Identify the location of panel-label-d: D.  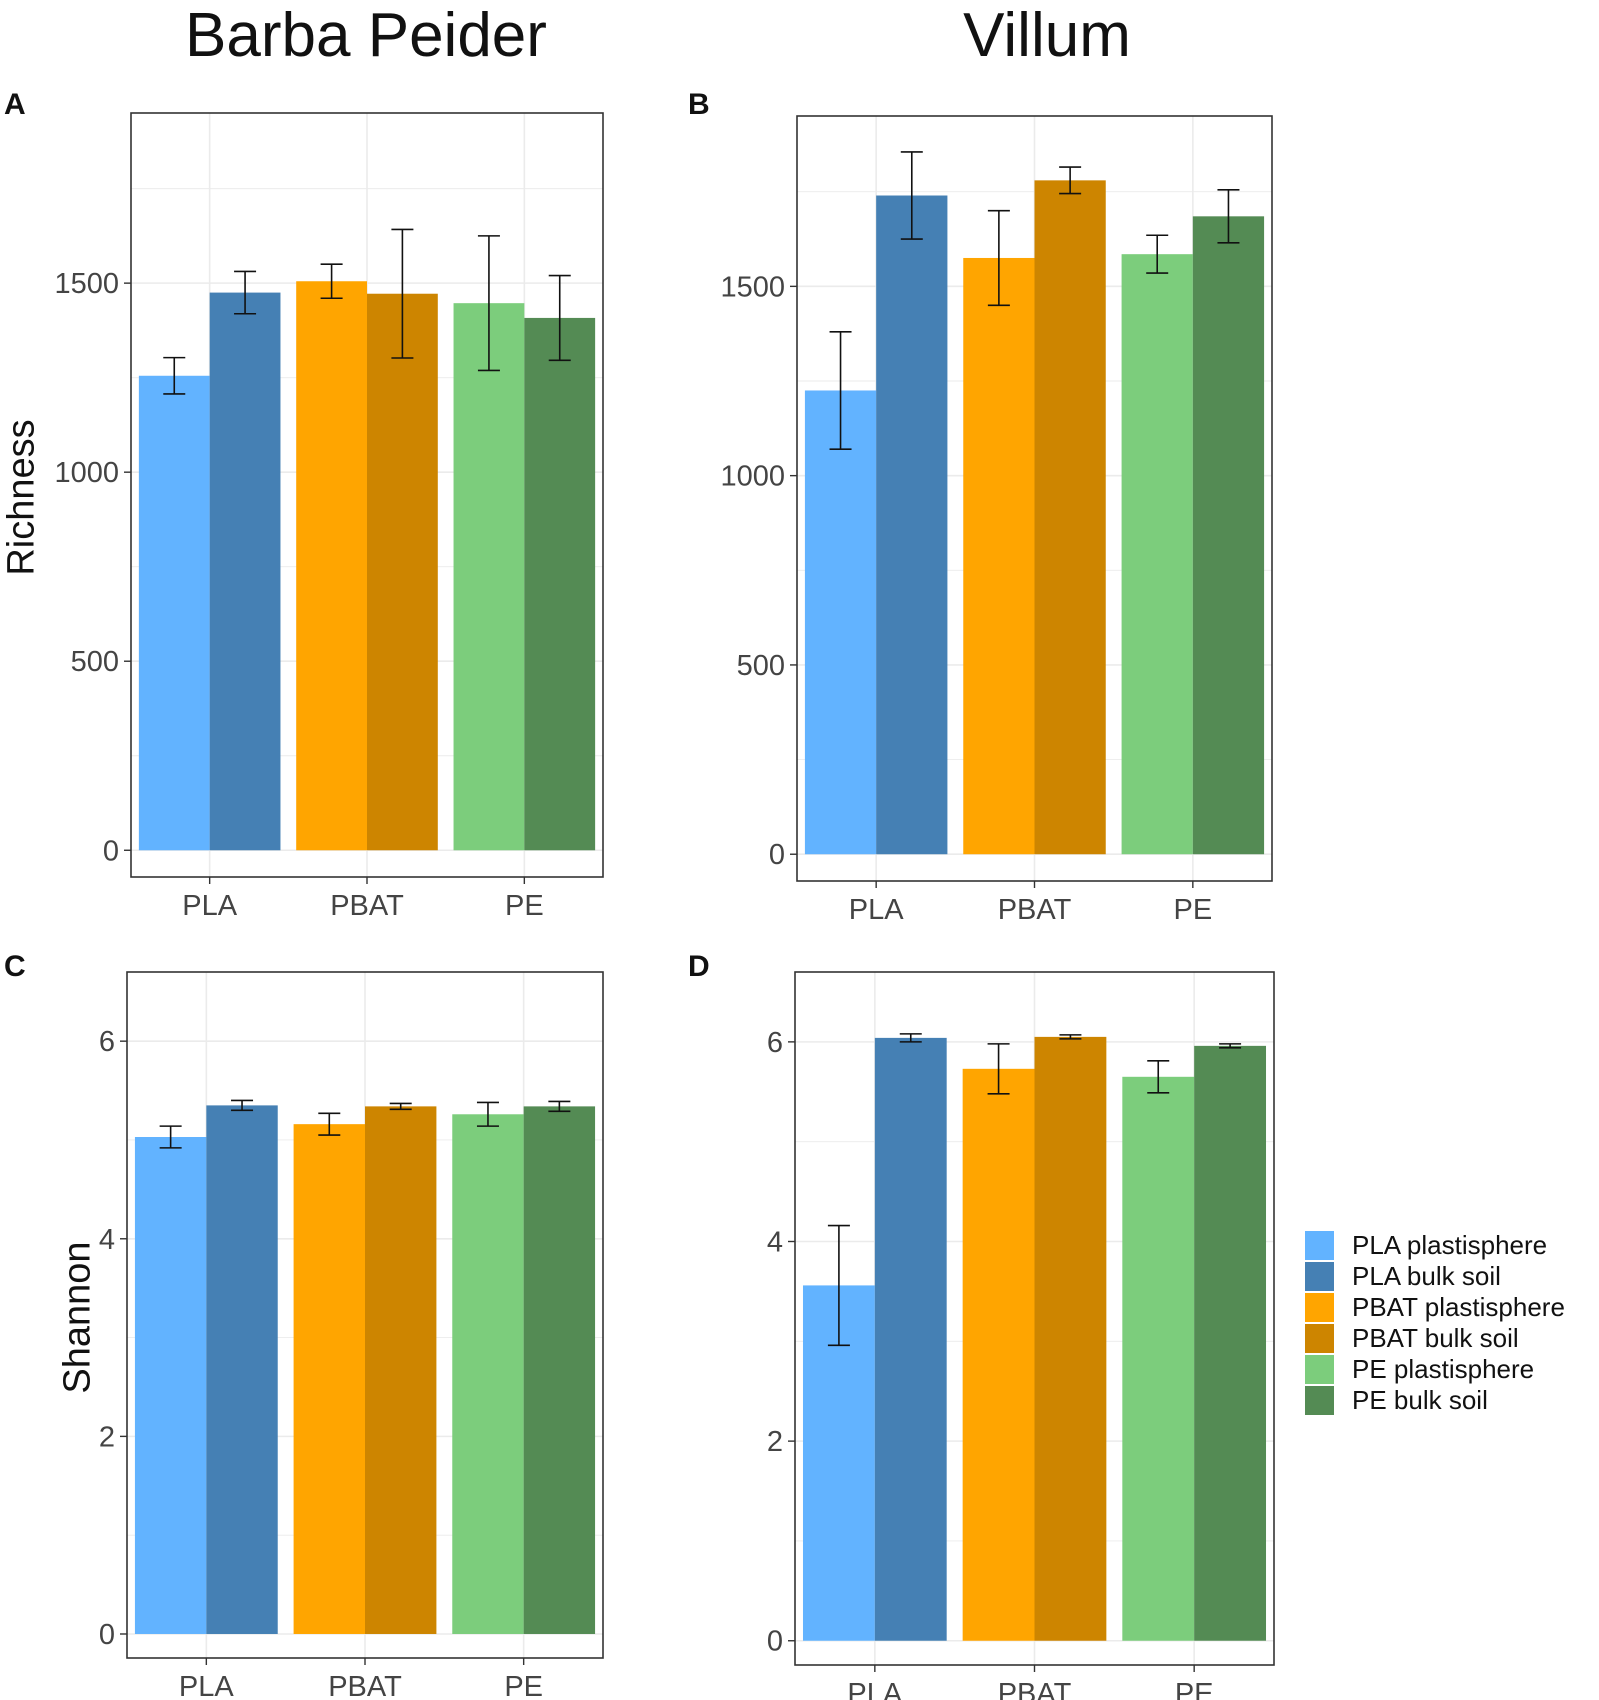
(699, 966).